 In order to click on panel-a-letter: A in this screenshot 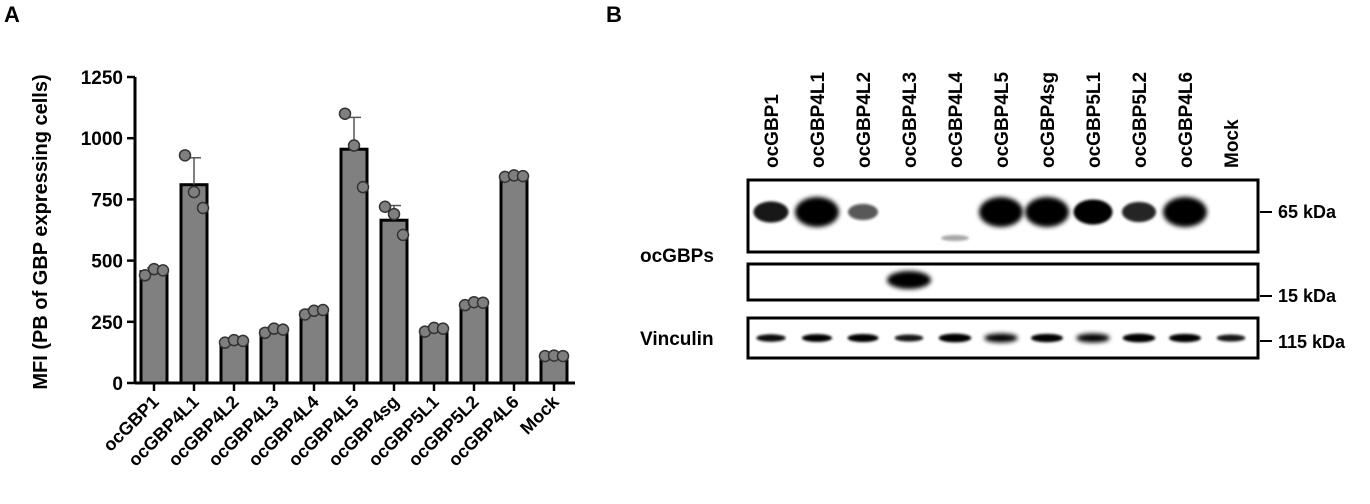, I will do `click(12, 14)`.